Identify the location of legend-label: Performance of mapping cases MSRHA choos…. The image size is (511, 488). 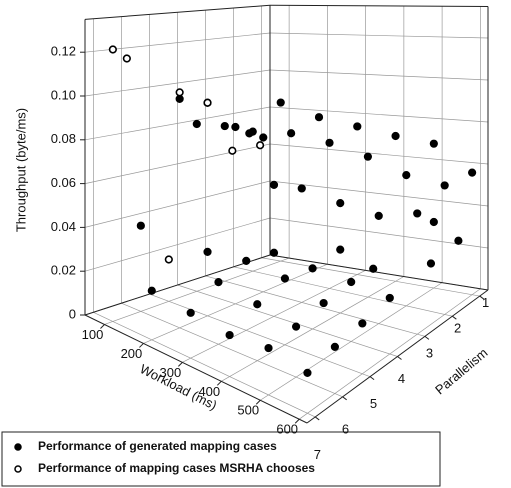
(176, 468).